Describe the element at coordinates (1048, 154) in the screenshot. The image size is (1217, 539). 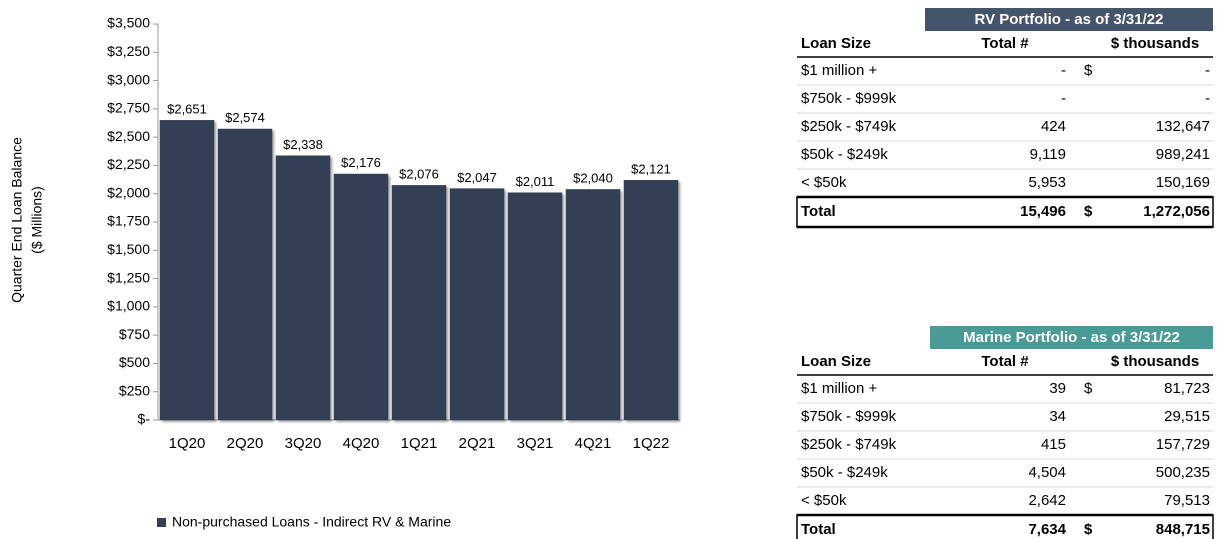
I see `table-cell: 9,119` at that location.